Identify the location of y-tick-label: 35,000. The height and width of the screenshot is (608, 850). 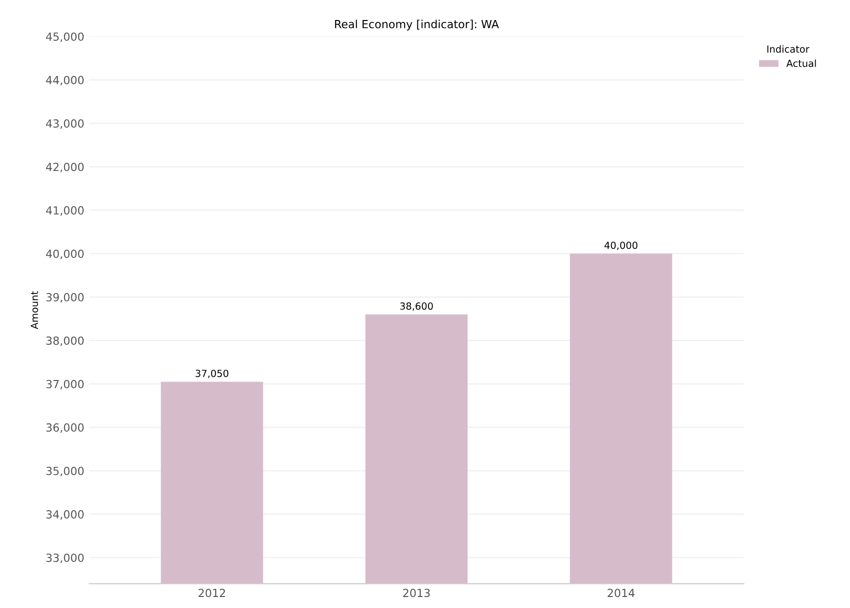
(65, 471).